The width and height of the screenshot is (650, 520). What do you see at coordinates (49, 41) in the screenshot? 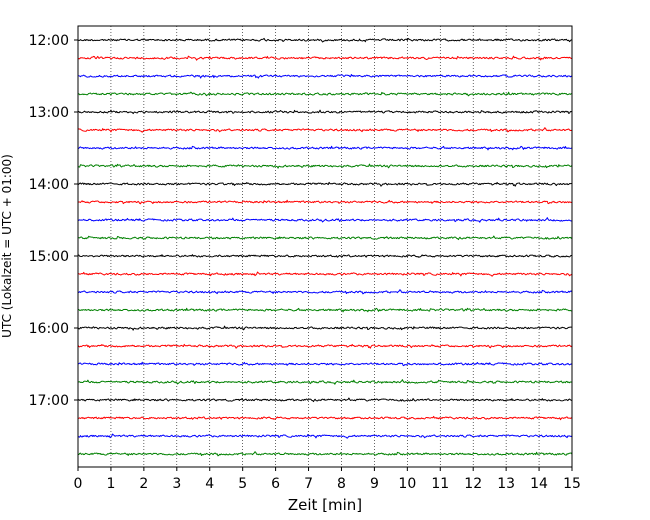
I see `y-tick-label: 12:00` at bounding box center [49, 41].